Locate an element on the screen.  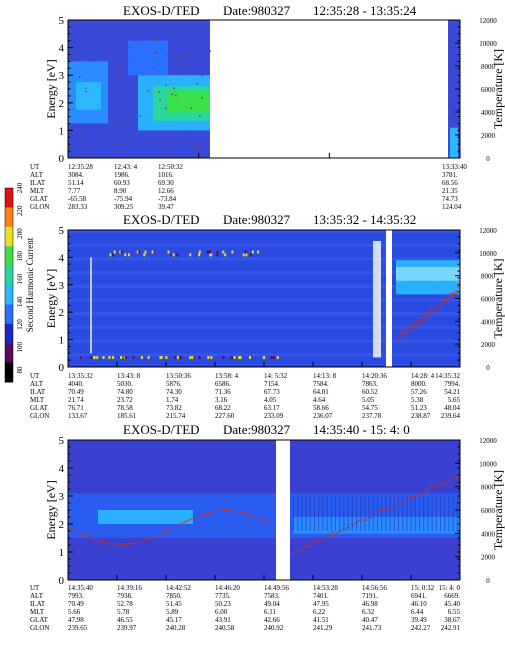
ephemeris-cell: 227.60 is located at coordinates (225, 416).